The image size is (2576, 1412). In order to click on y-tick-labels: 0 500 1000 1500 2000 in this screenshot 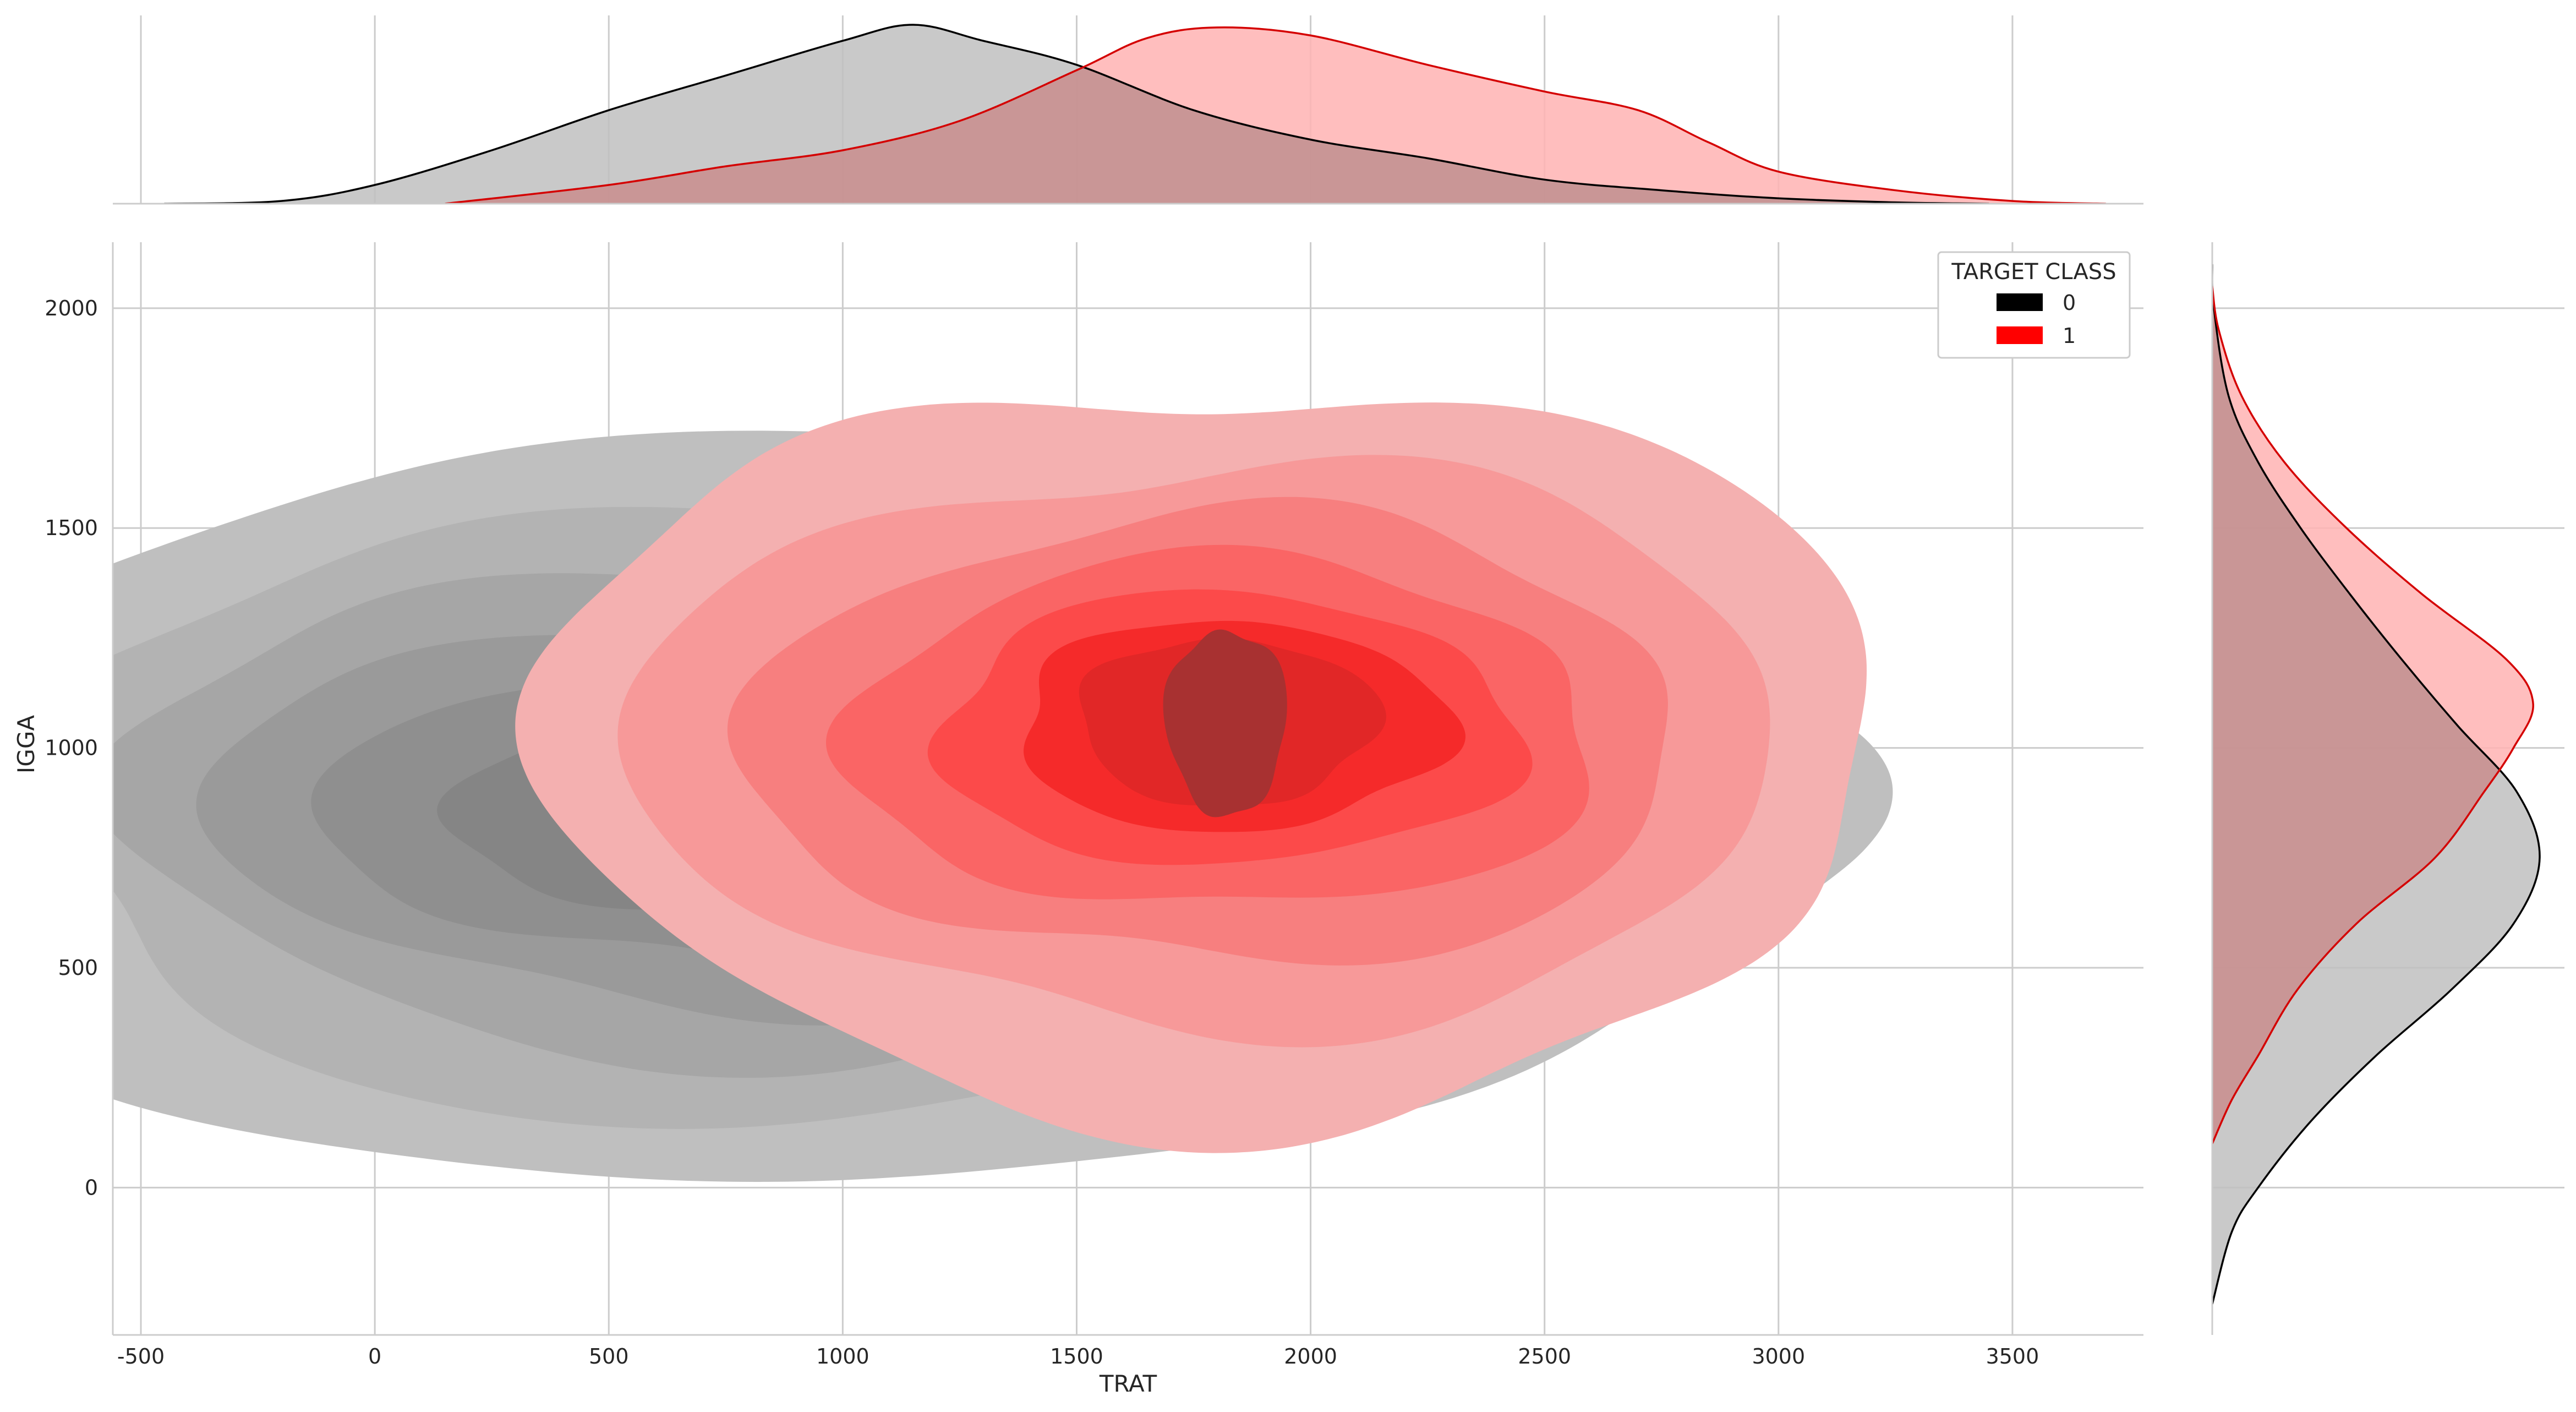, I will do `click(71, 748)`.